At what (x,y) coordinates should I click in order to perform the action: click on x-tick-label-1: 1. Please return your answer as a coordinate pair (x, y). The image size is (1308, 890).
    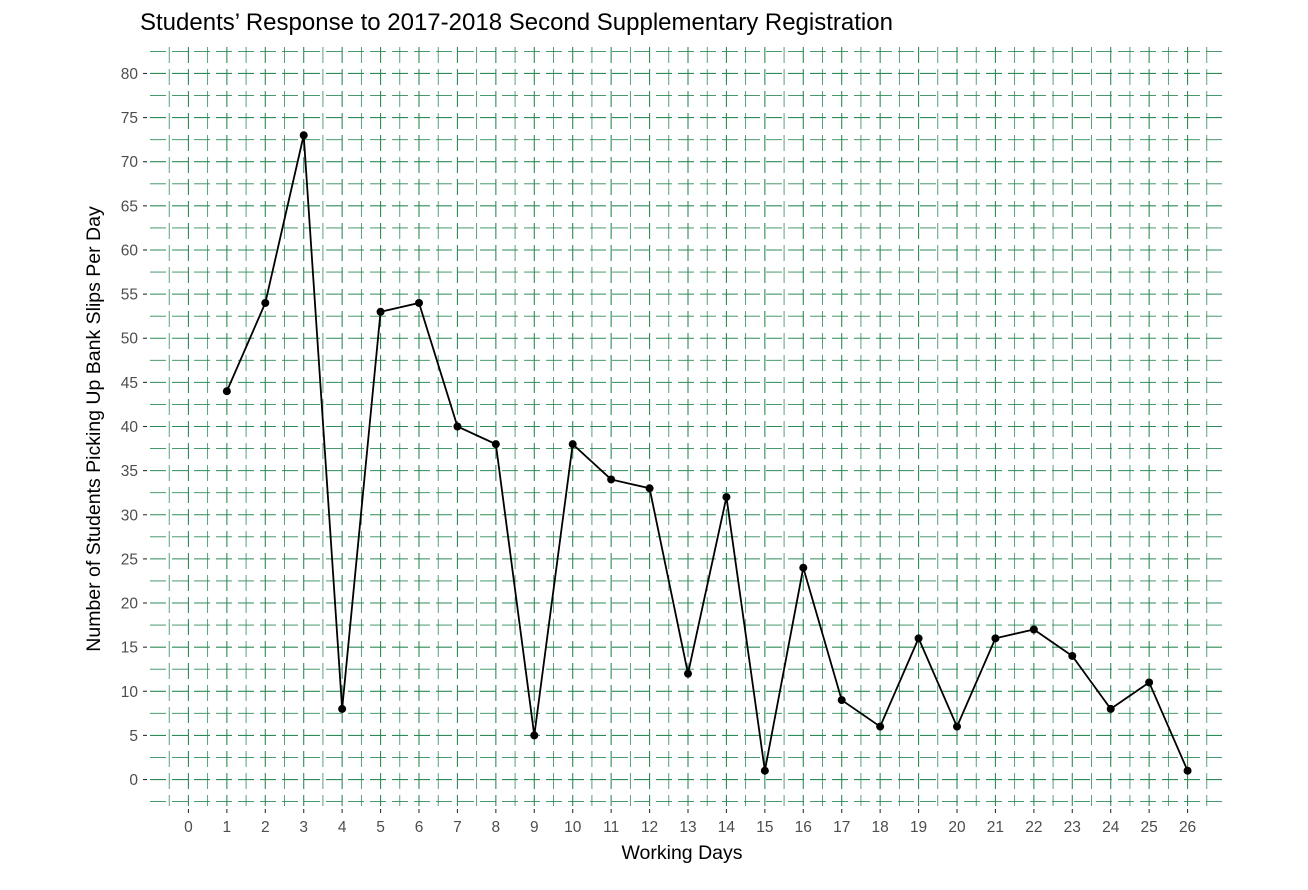
    Looking at the image, I should click on (227, 827).